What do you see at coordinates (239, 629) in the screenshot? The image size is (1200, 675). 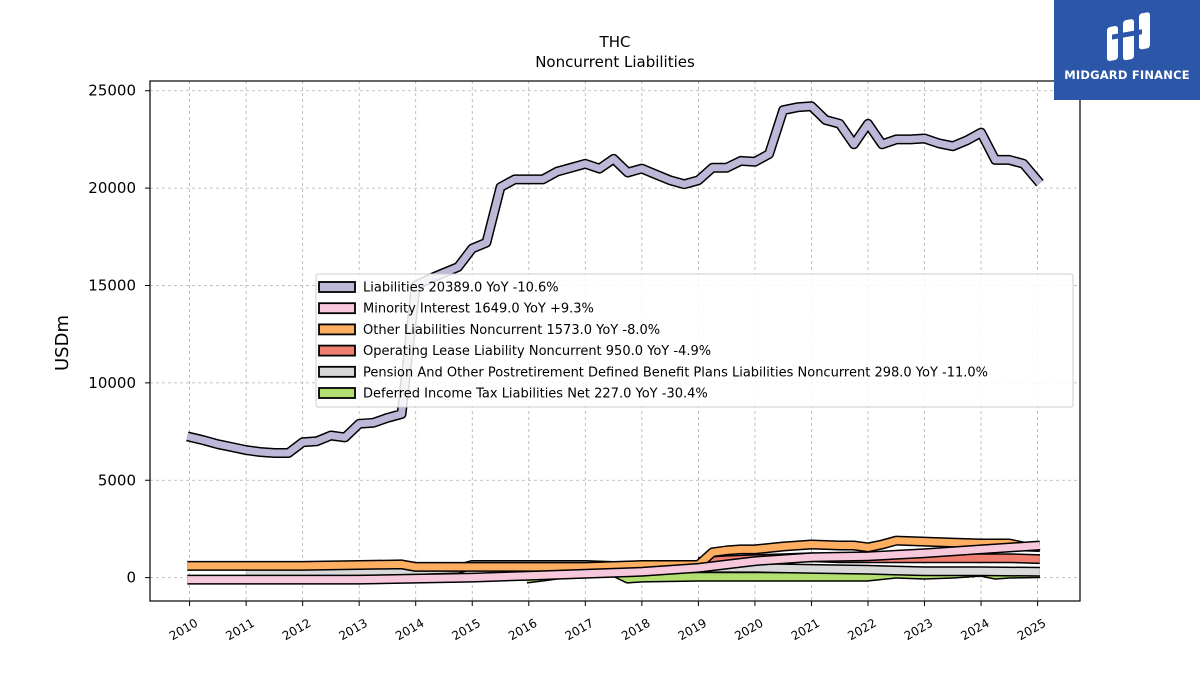 I see `x-tick-label: 2011` at bounding box center [239, 629].